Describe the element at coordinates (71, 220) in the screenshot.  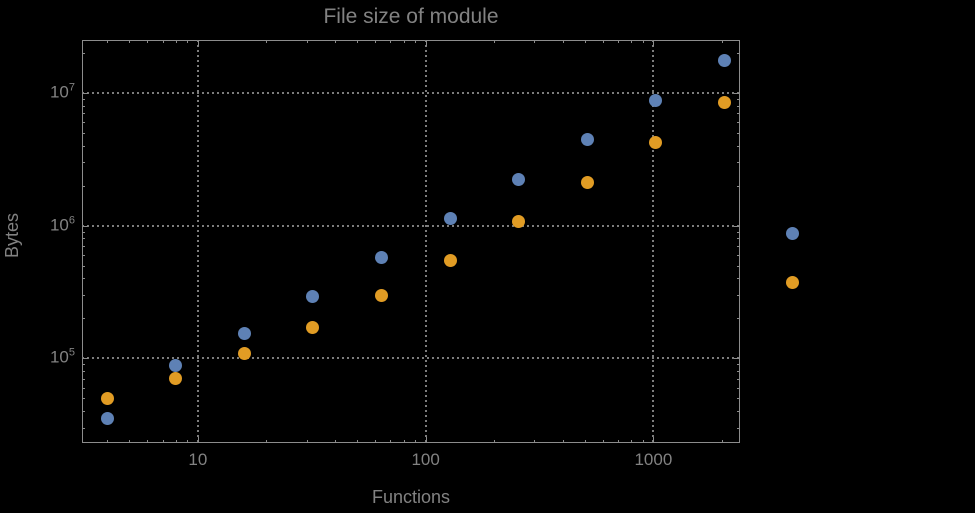
I see `y-tick-exponent: 6` at that location.